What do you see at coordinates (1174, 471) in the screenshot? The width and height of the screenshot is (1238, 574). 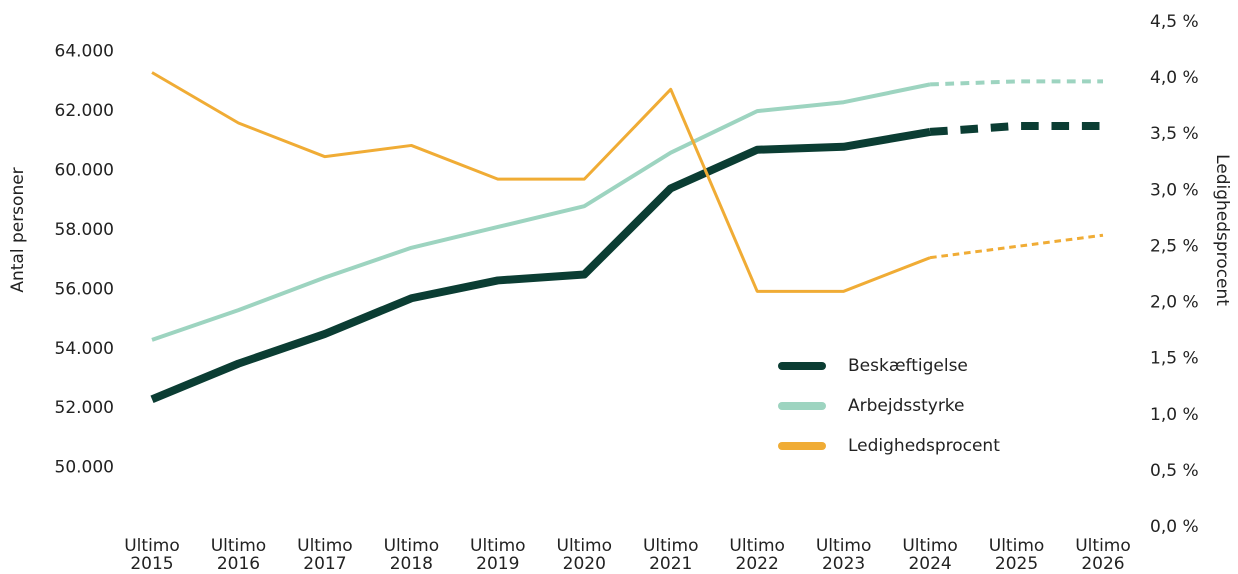 I see `y2-tick-label: 0,5 %` at bounding box center [1174, 471].